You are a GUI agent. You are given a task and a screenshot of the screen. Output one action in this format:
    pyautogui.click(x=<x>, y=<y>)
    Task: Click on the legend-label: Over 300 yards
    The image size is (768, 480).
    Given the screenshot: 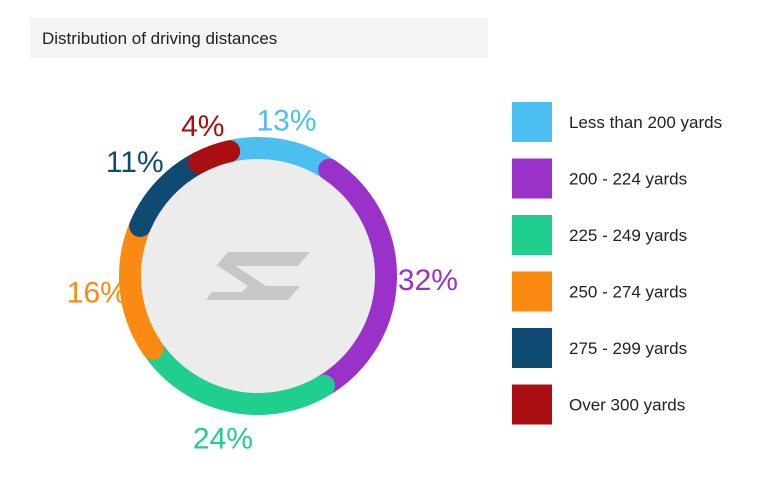 What is the action you would take?
    pyautogui.click(x=627, y=405)
    